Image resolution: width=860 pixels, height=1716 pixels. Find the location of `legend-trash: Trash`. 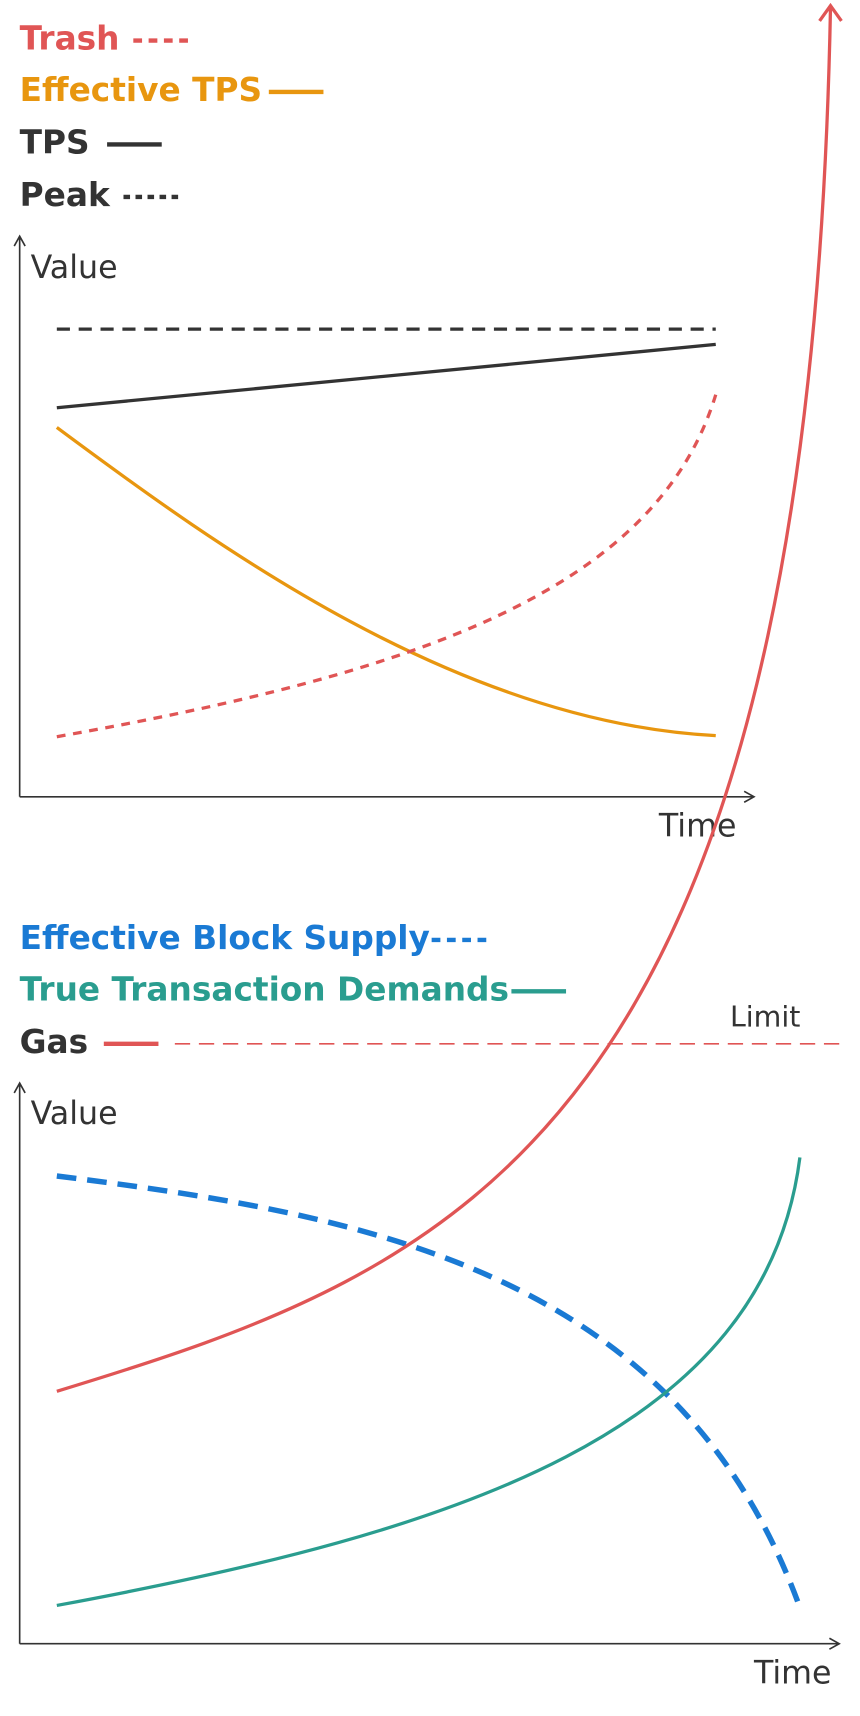

legend-trash: Trash is located at coordinates (70, 39).